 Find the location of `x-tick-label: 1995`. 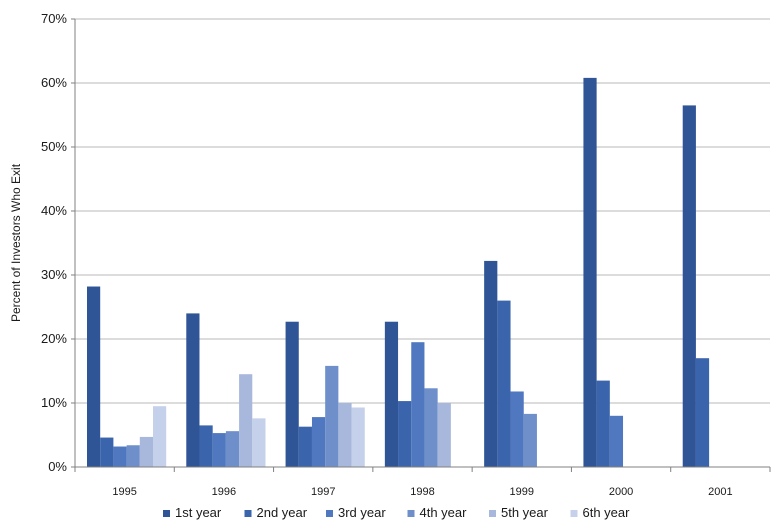

x-tick-label: 1995 is located at coordinates (124, 492).